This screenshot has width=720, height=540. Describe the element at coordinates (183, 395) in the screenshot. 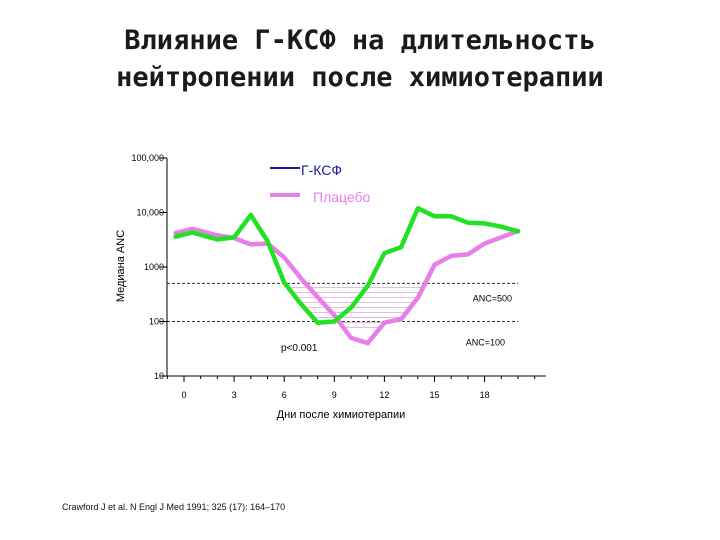

I see `x-tick-label: 0` at that location.